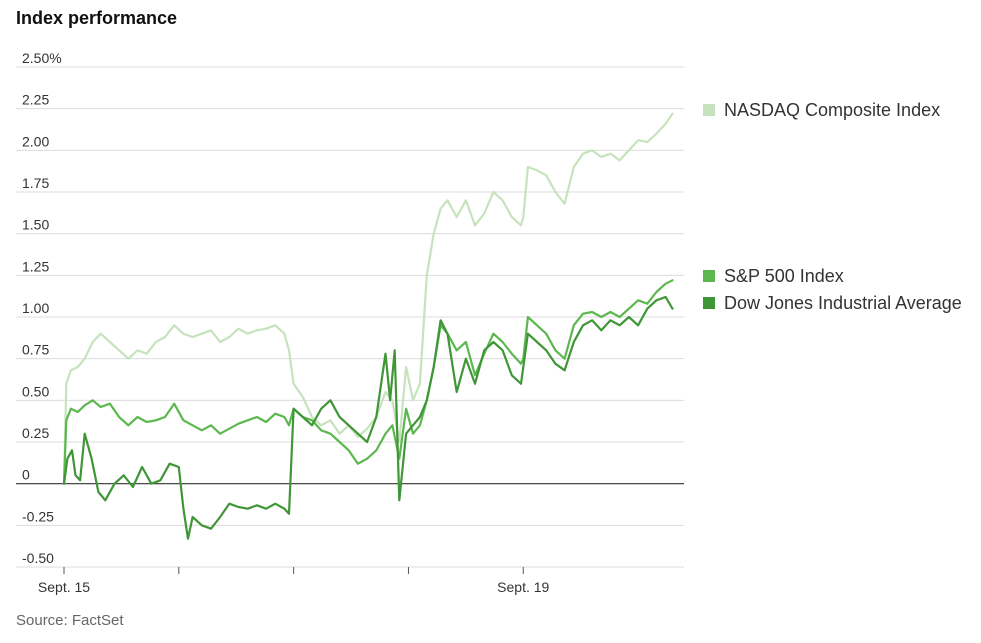 This screenshot has height=643, width=981. What do you see at coordinates (523, 587) in the screenshot?
I see `x-tick-label-4: Sept. 19` at bounding box center [523, 587].